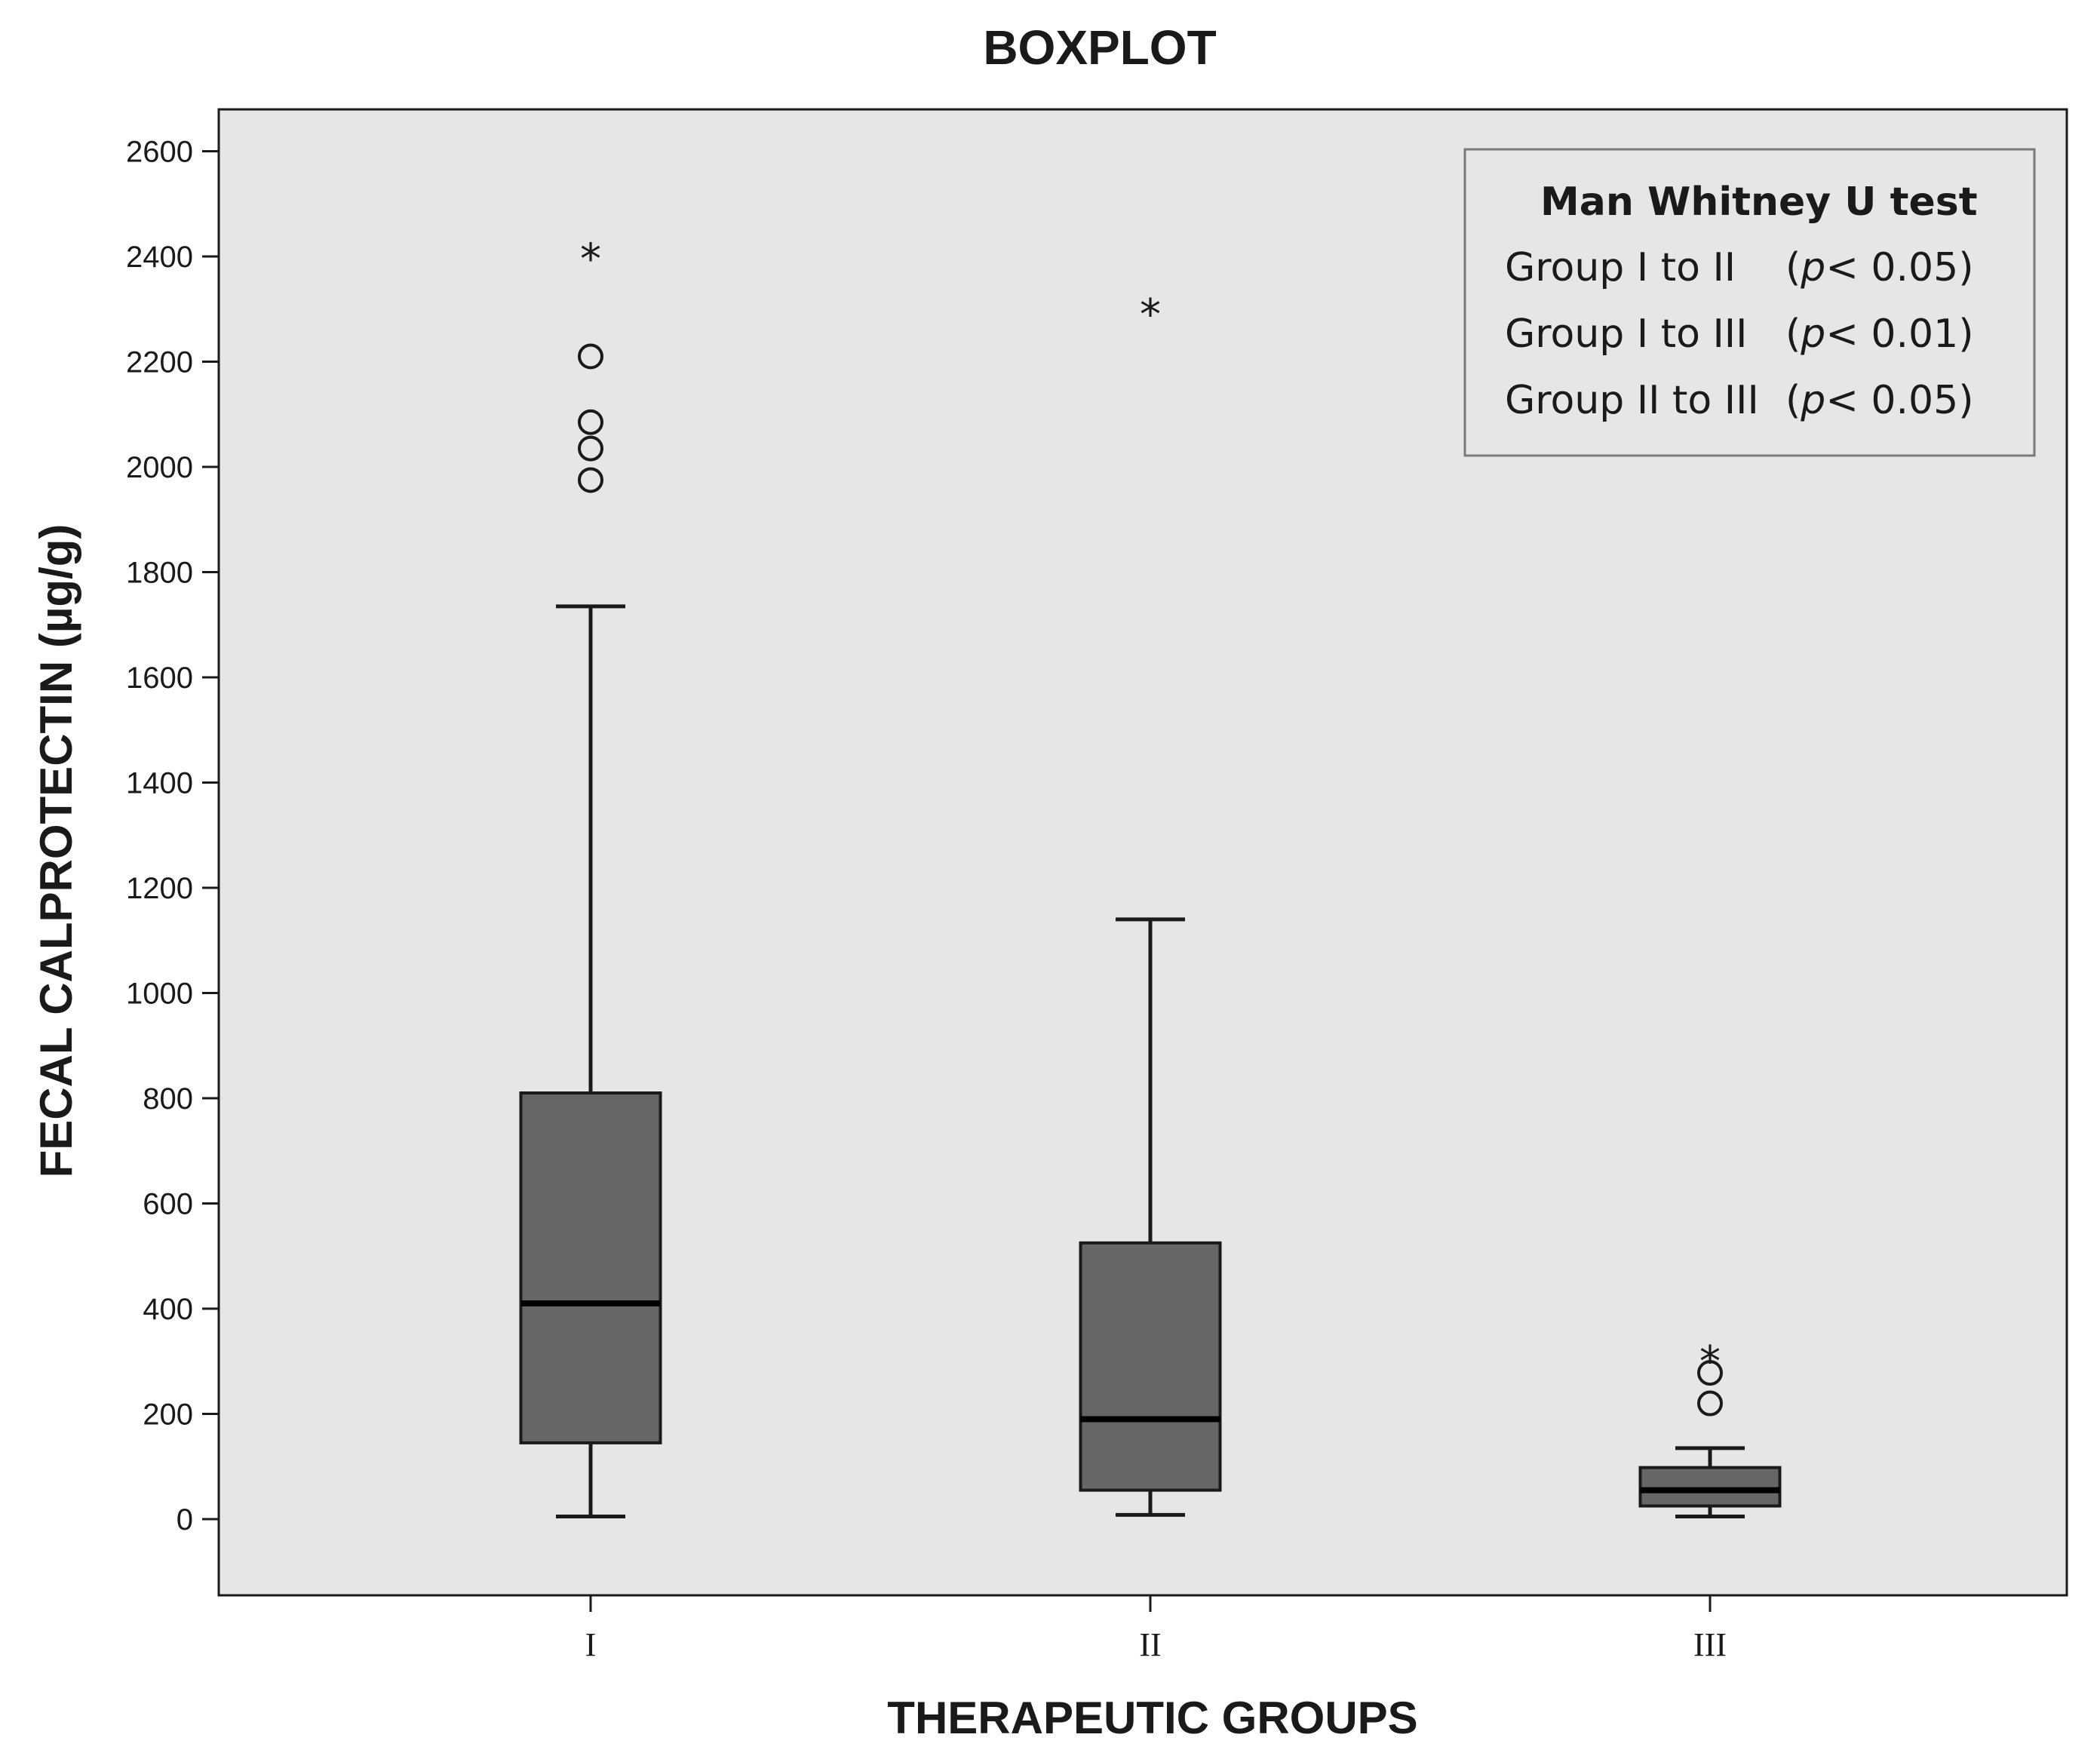 The width and height of the screenshot is (2100, 1762). I want to click on chart-title: BOXPLOT, so click(1099, 47).